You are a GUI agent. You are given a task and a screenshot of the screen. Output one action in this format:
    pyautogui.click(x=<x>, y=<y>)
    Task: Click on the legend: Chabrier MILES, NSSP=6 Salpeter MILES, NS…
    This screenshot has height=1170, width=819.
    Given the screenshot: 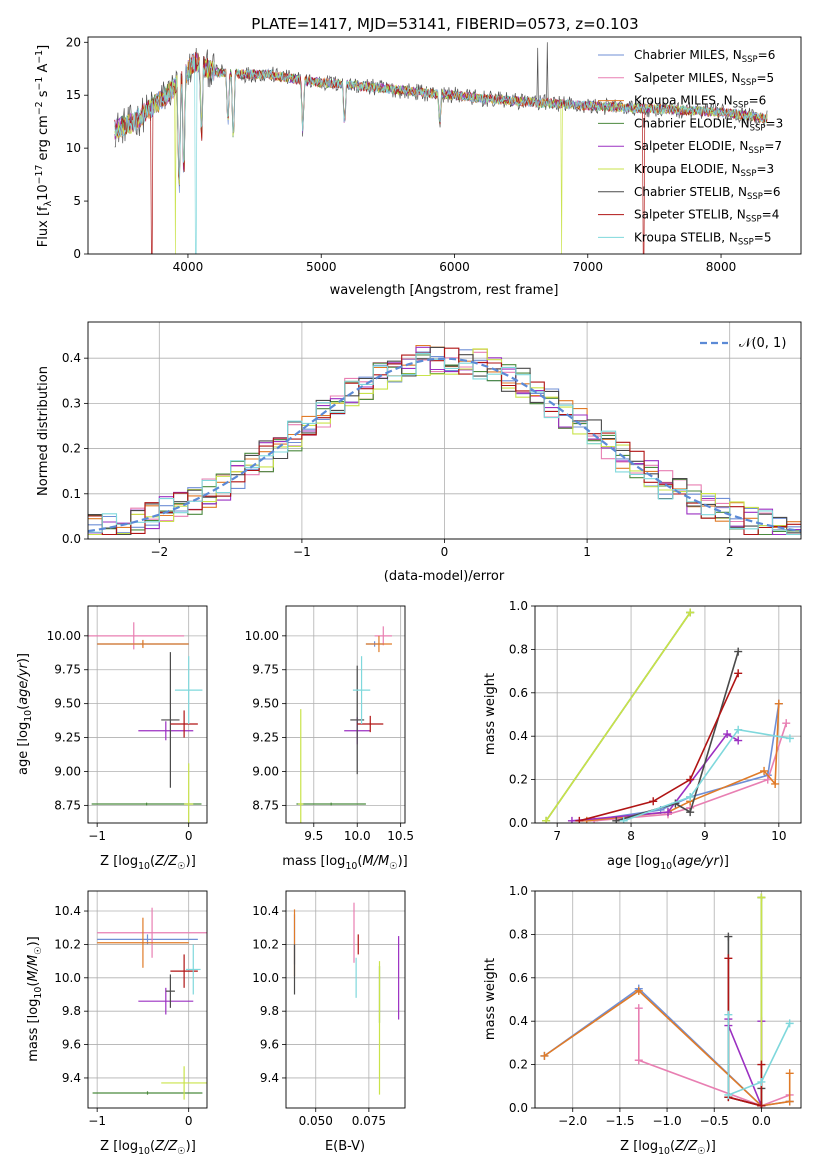 What is the action you would take?
    pyautogui.click(x=690, y=147)
    